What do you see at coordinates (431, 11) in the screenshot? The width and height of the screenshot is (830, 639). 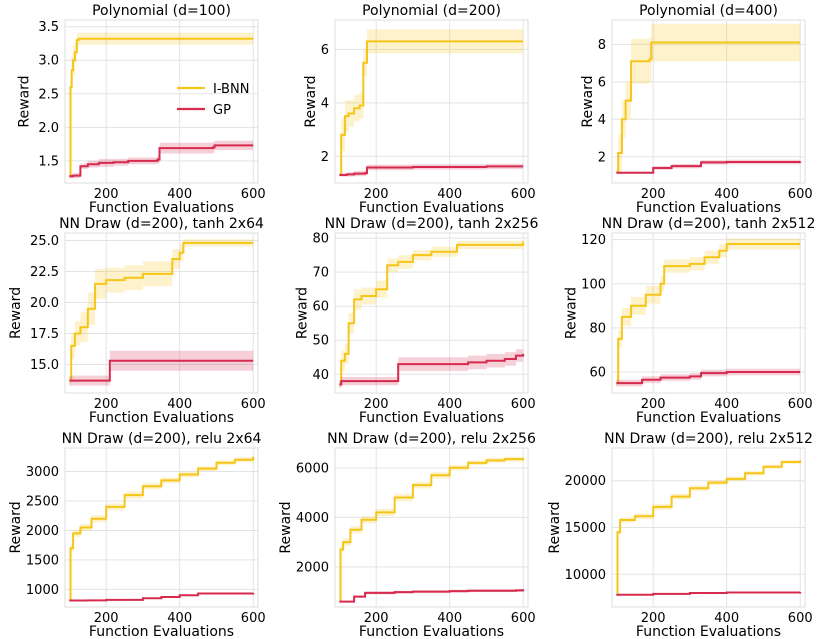 I see `chart-title: Polynomial (d=200)` at bounding box center [431, 11].